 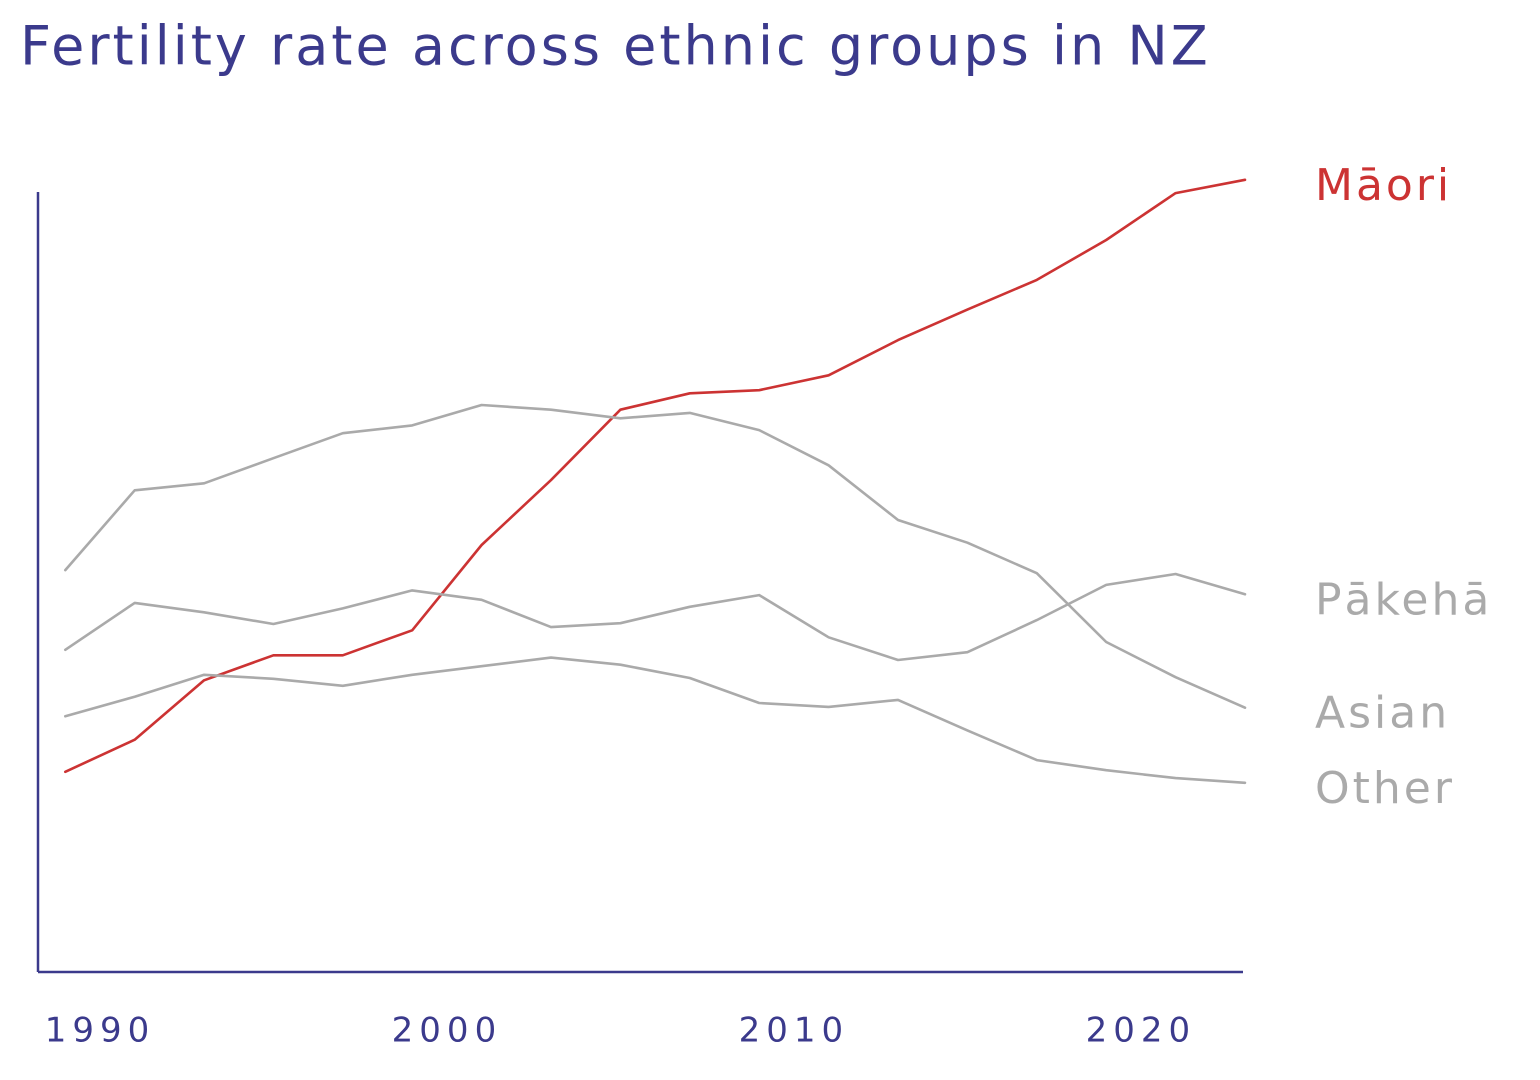 What do you see at coordinates (447, 1031) in the screenshot?
I see `x-tick-label: 2000` at bounding box center [447, 1031].